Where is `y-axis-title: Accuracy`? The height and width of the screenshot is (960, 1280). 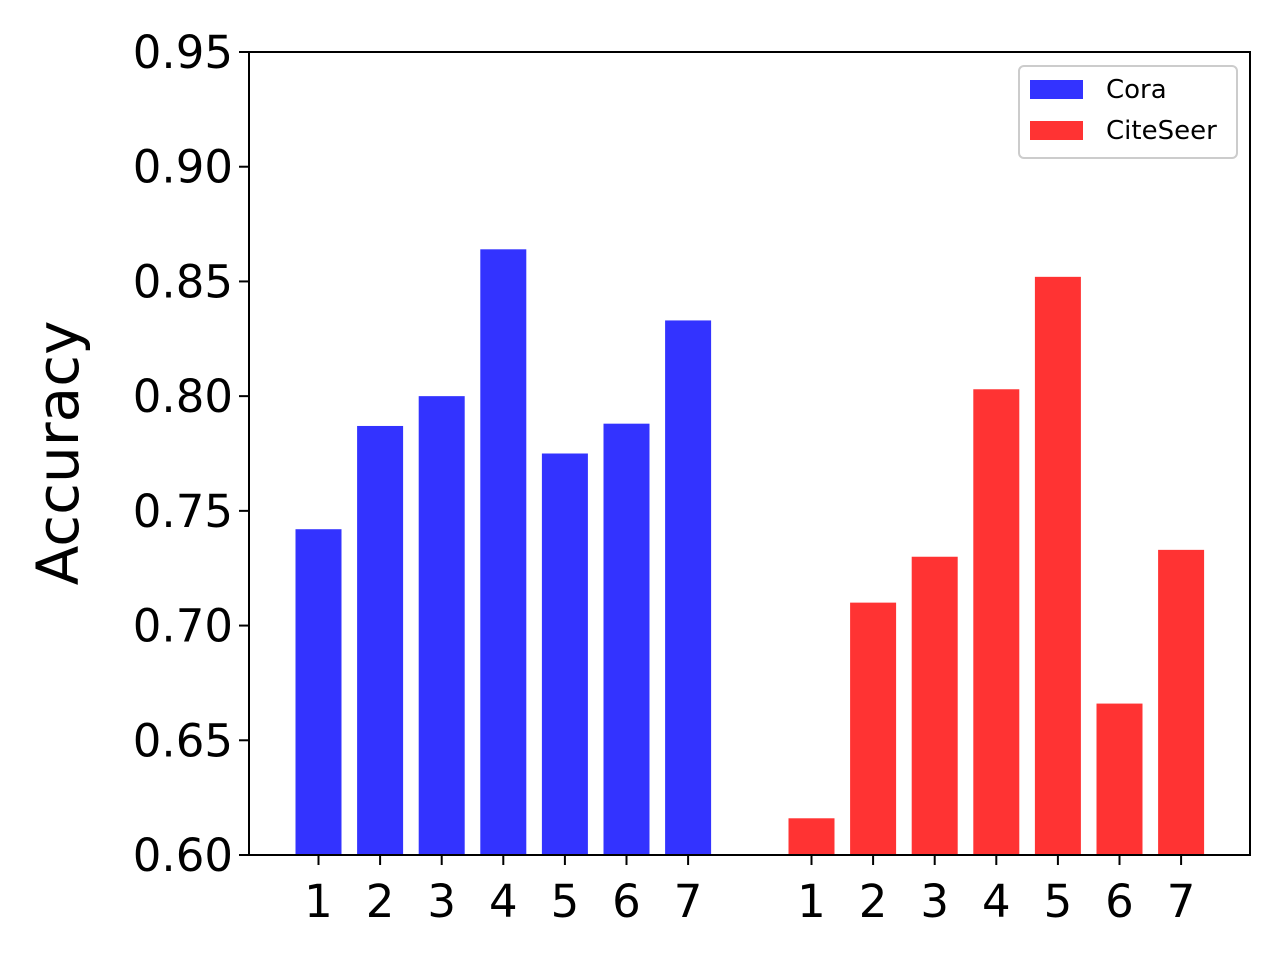 y-axis-title: Accuracy is located at coordinates (58, 453).